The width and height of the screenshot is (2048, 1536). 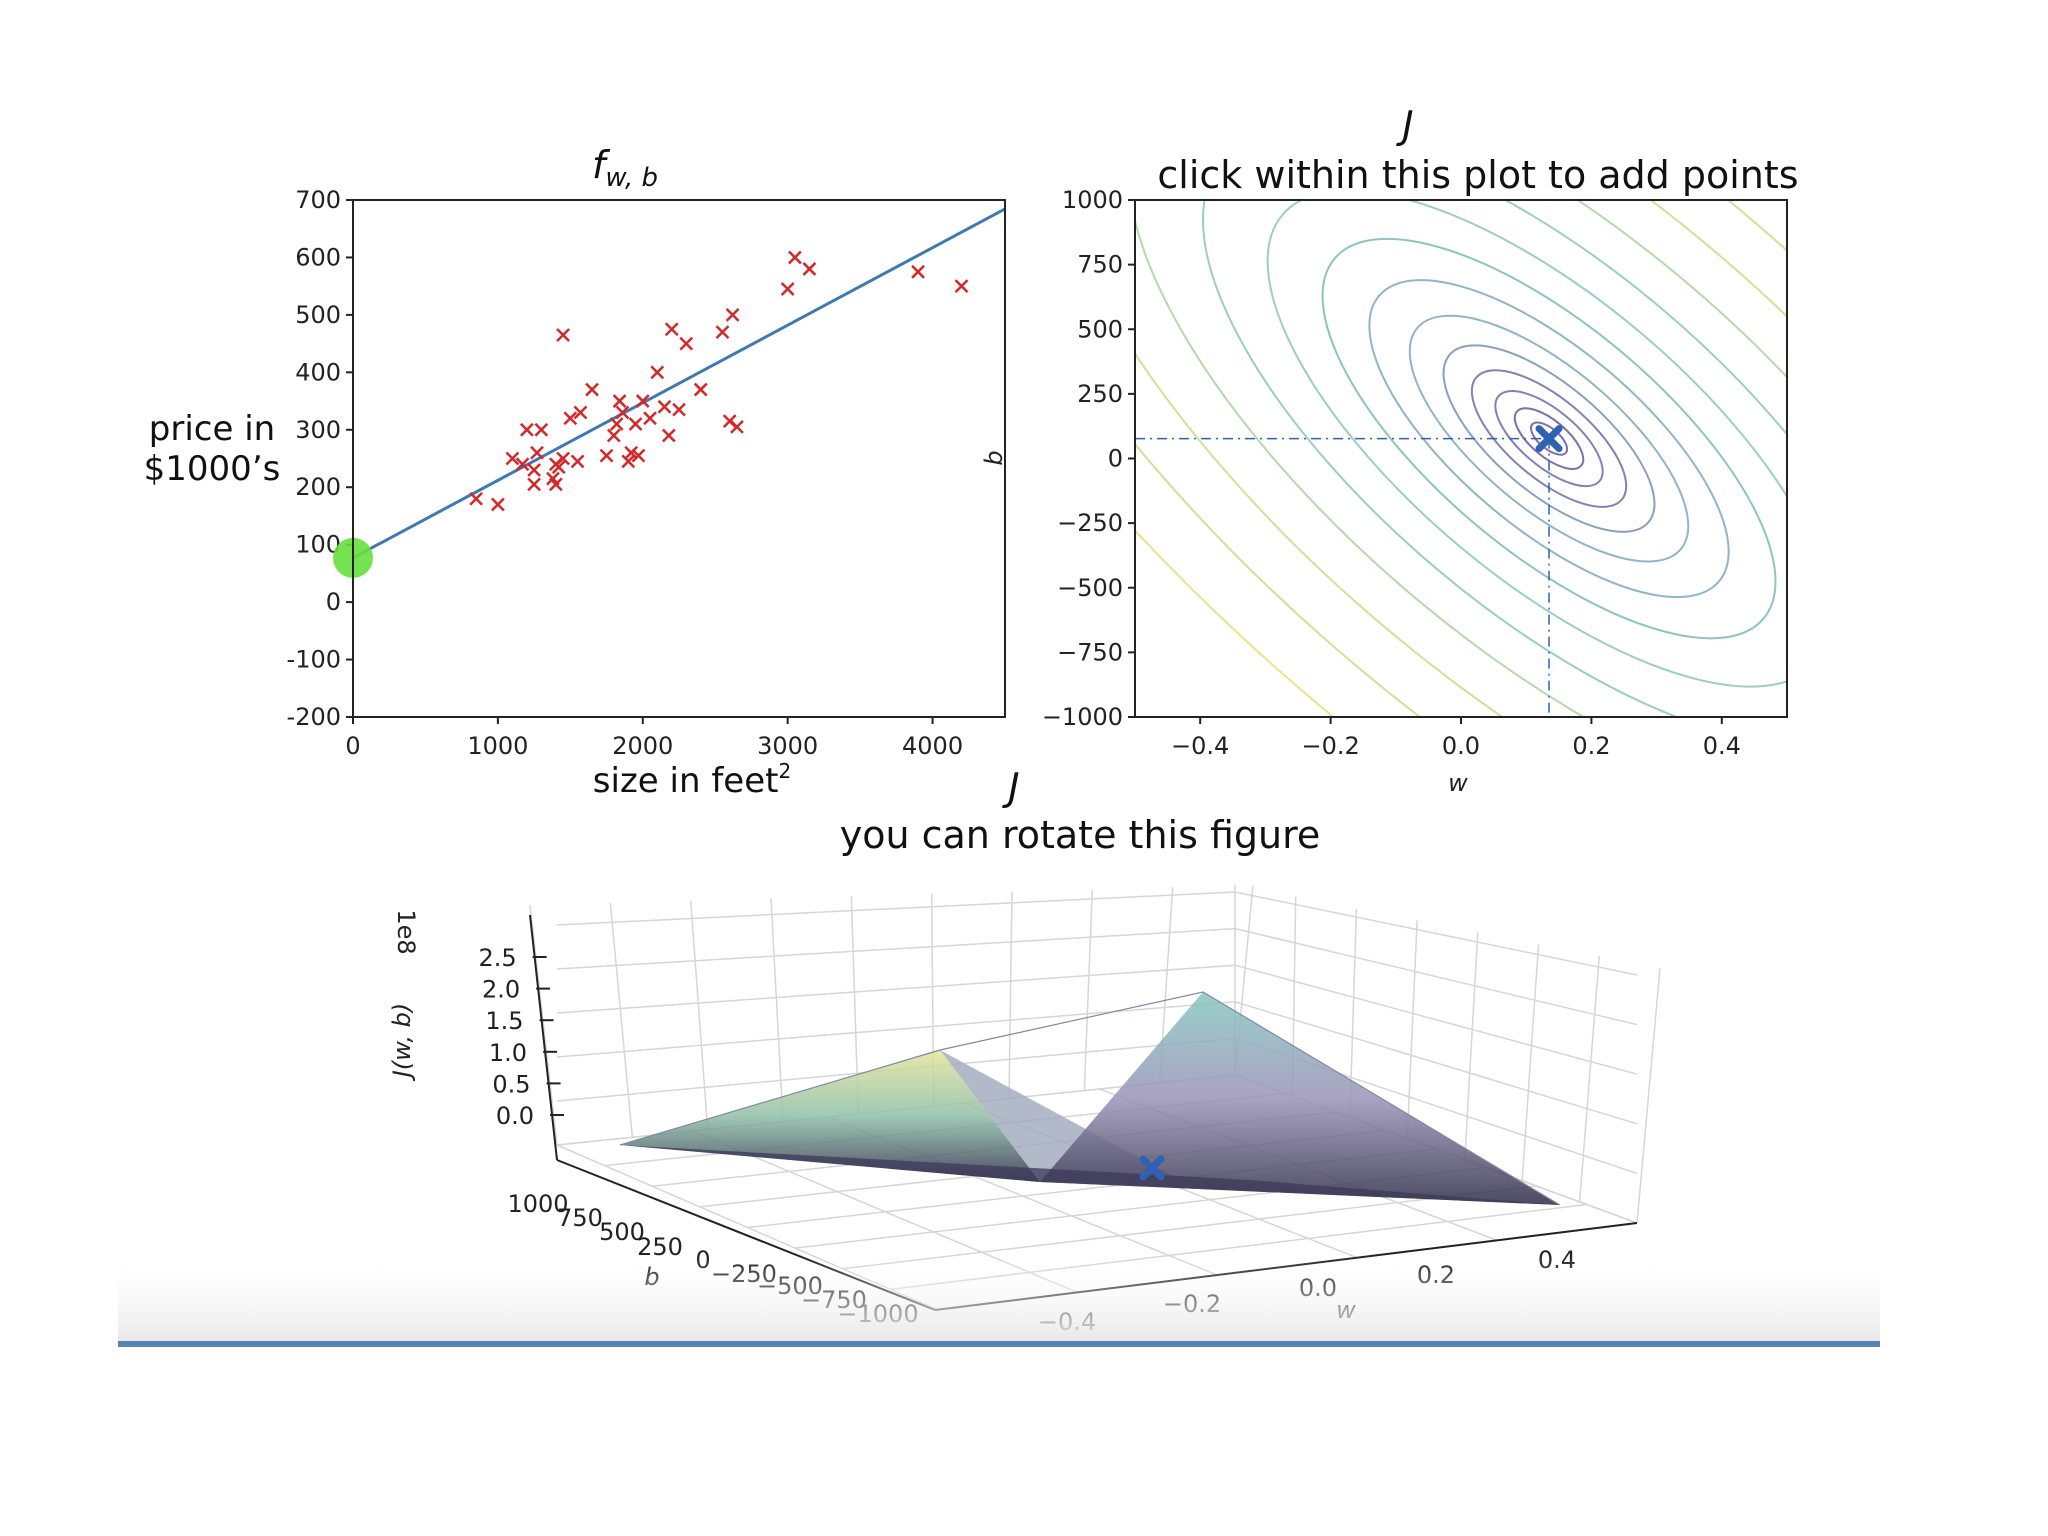 What do you see at coordinates (787, 746) in the screenshot?
I see `scatter-x-tick-label: 3000` at bounding box center [787, 746].